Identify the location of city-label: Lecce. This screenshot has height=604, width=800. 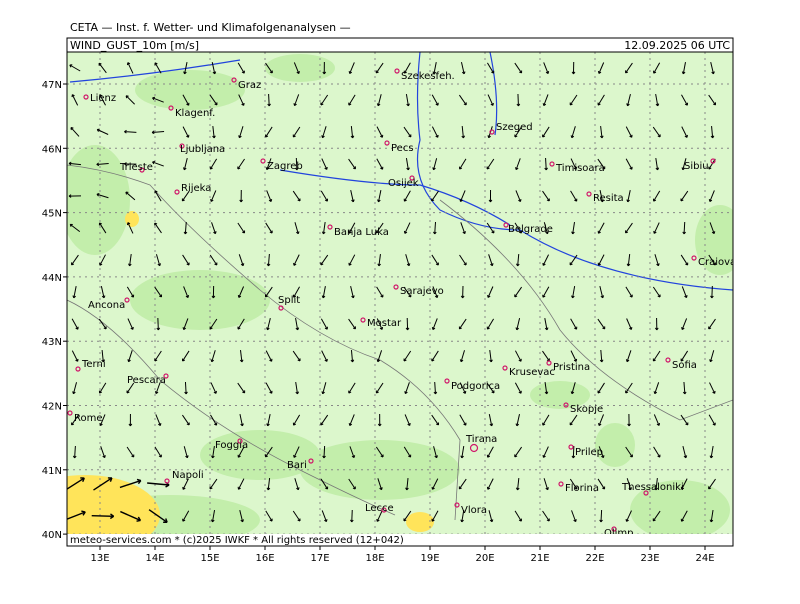
(379, 508).